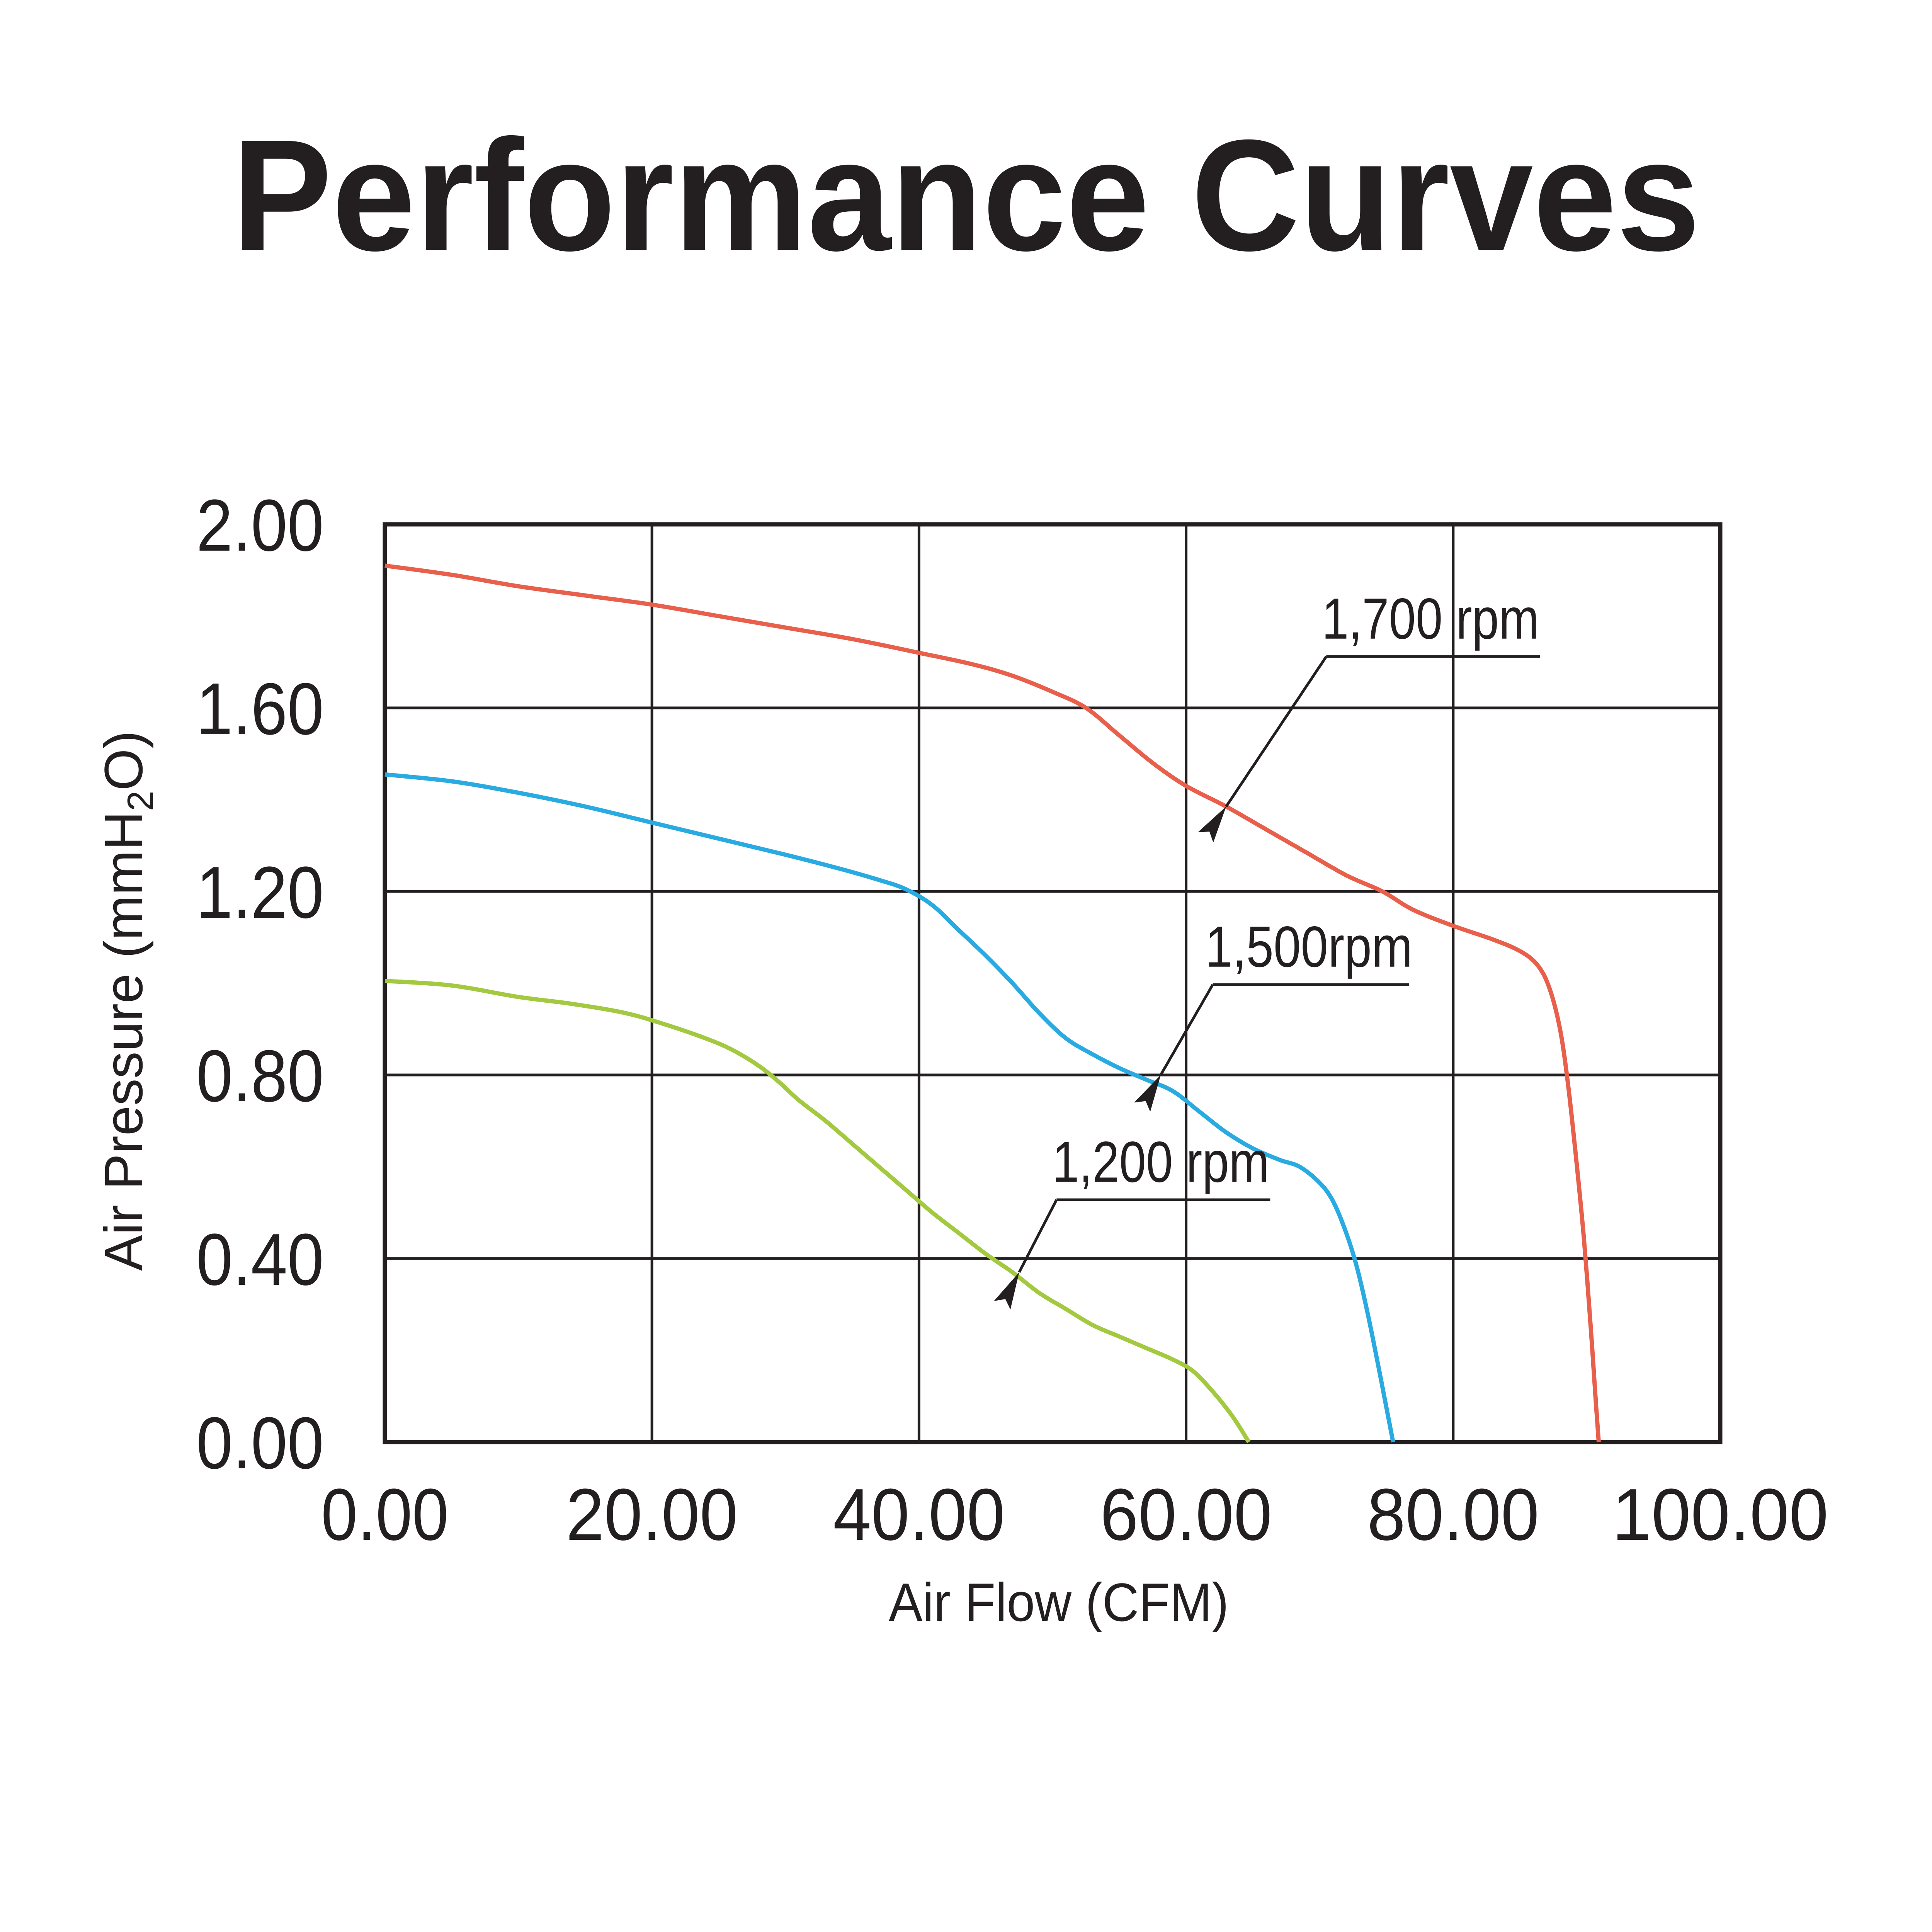 This screenshot has width=1932, height=1932. I want to click on x-tick-label-40: 40.00, so click(919, 1515).